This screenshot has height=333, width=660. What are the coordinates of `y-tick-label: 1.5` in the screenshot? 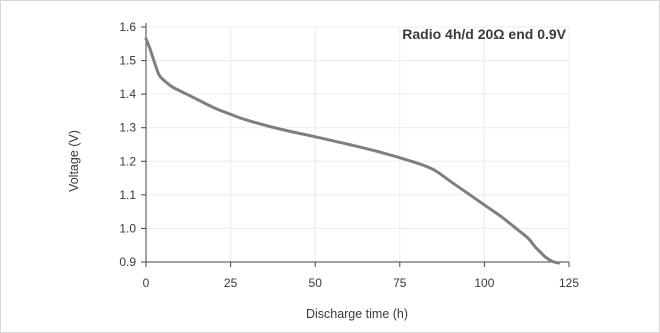 It's located at (127, 61).